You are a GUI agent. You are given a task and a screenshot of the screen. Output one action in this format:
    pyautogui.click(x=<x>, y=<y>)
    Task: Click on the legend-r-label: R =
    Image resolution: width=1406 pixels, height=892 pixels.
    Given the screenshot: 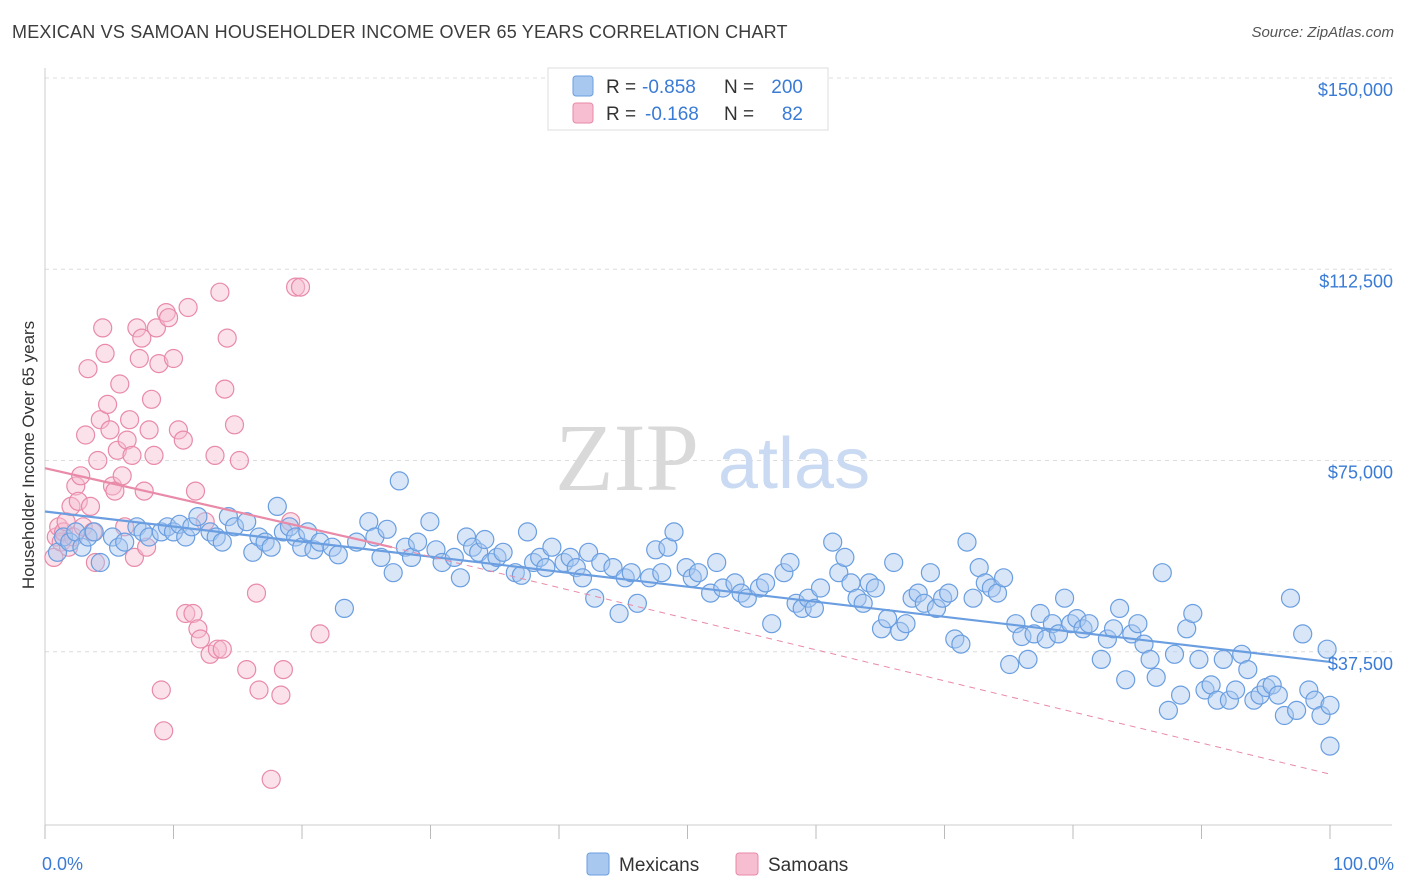 What is the action you would take?
    pyautogui.click(x=621, y=114)
    